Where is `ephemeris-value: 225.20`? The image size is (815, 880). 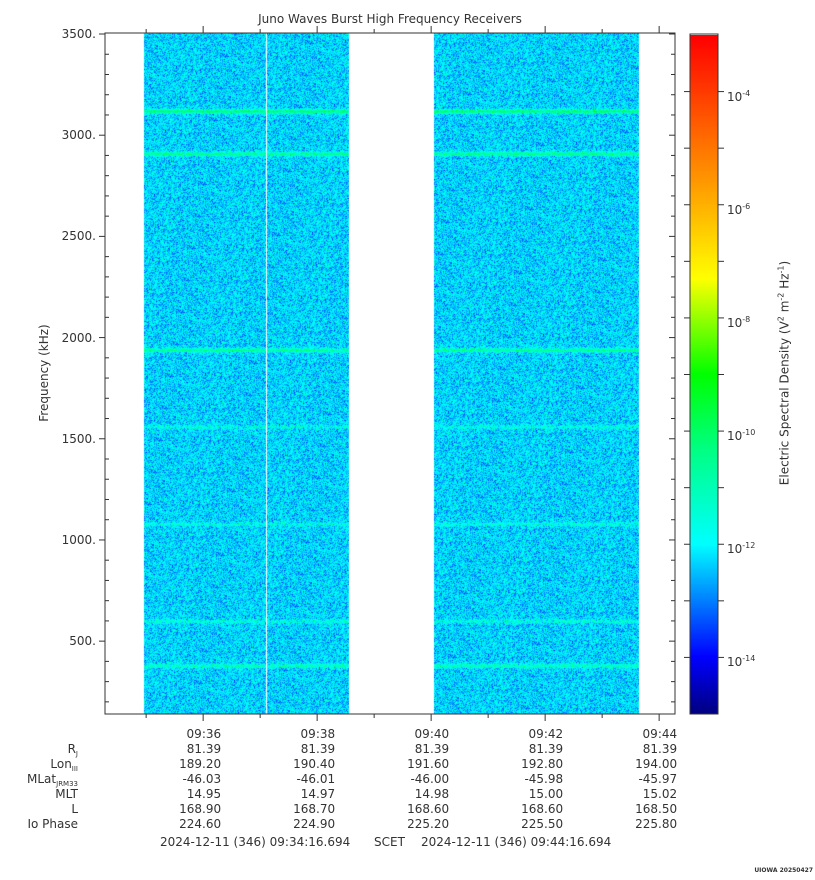
ephemeris-value: 225.20 is located at coordinates (428, 824).